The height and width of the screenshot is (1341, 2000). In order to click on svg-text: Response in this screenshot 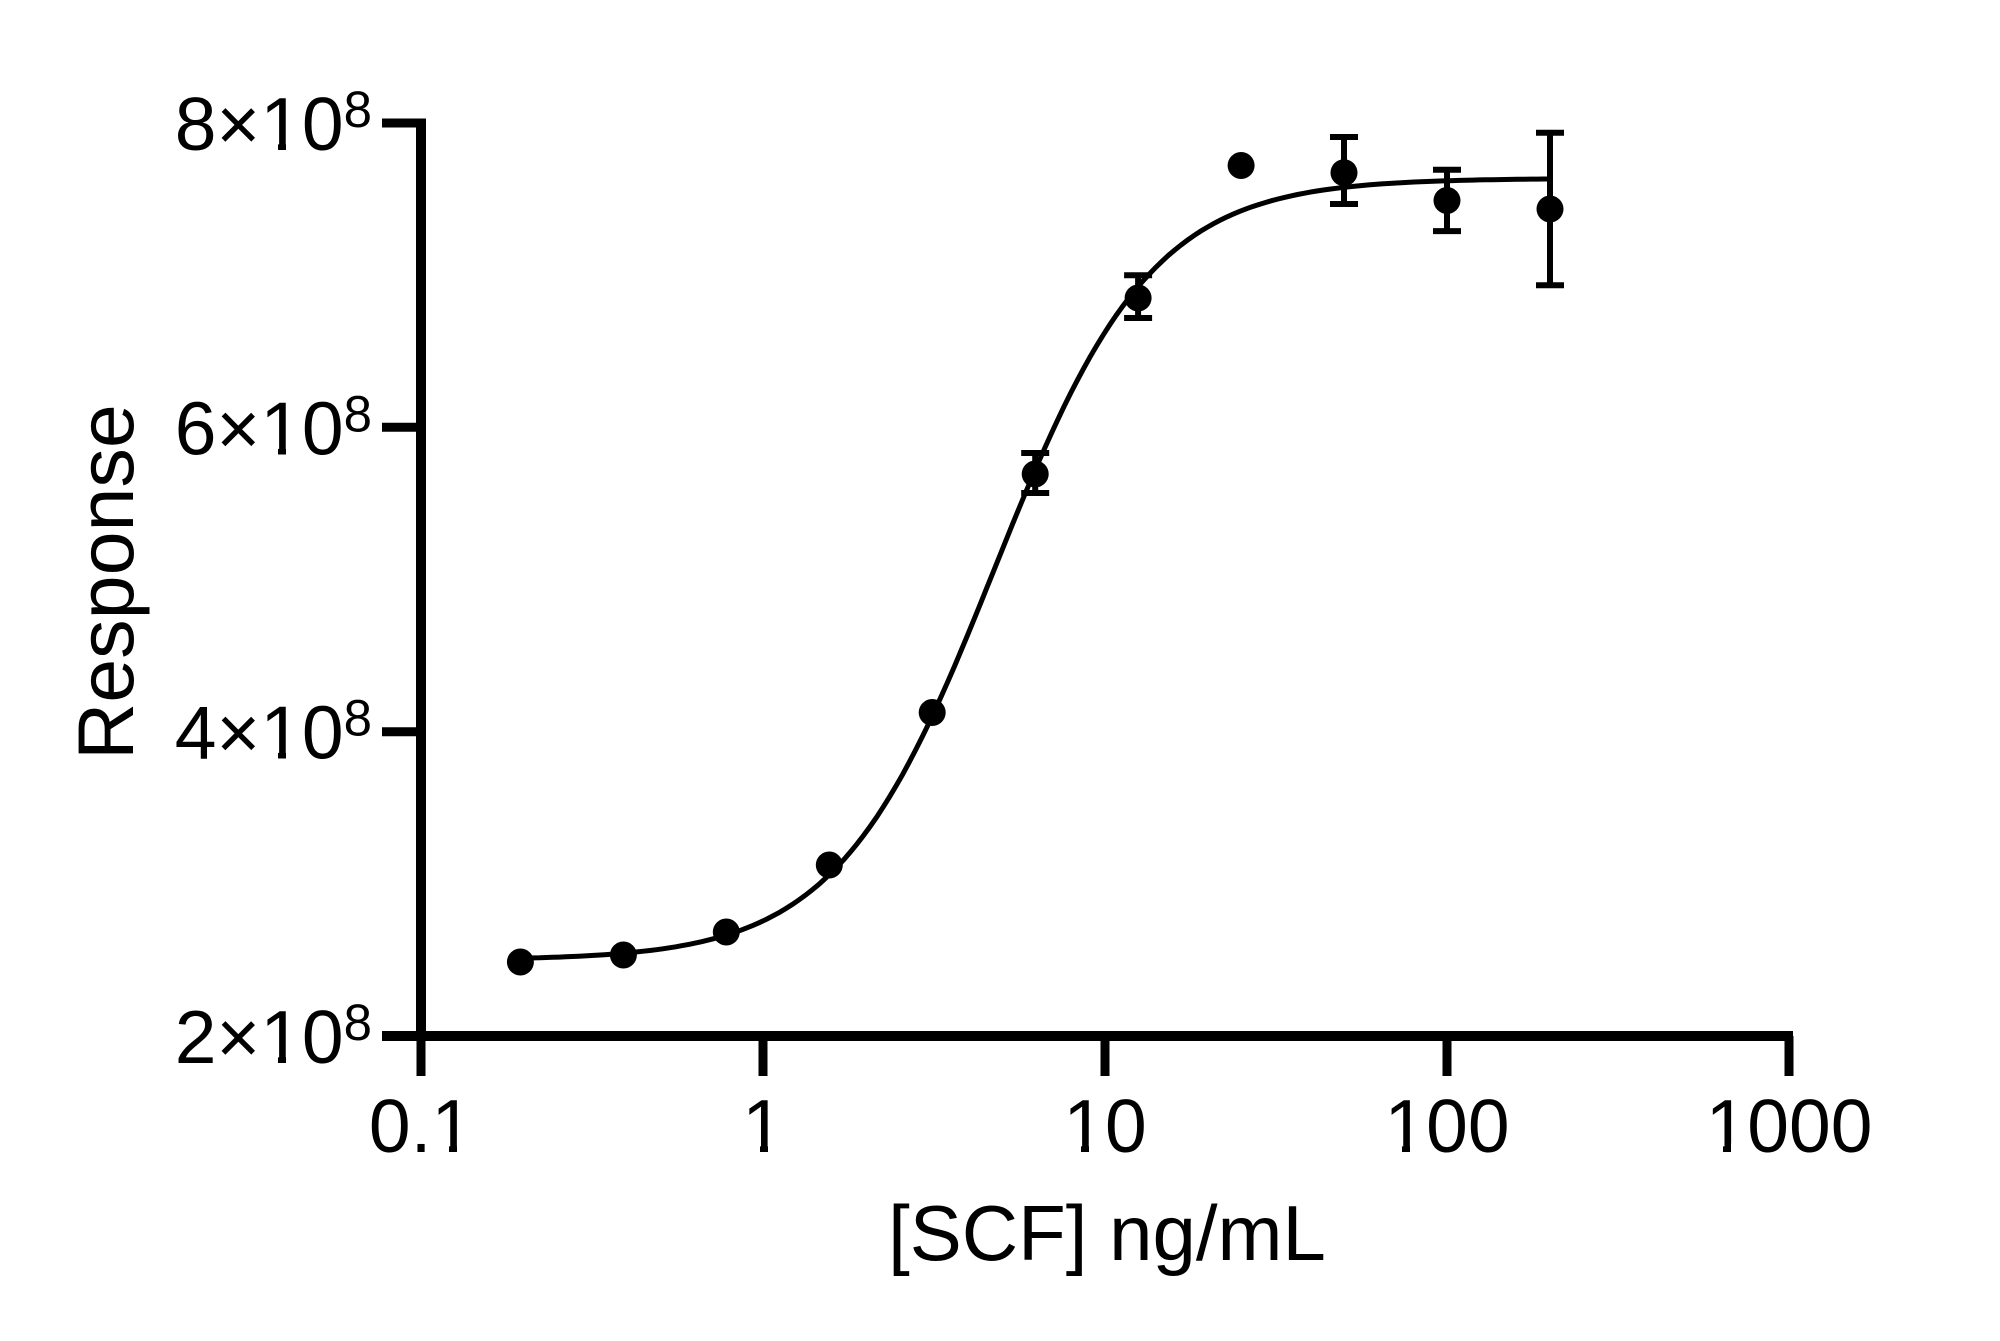, I will do `click(105, 582)`.